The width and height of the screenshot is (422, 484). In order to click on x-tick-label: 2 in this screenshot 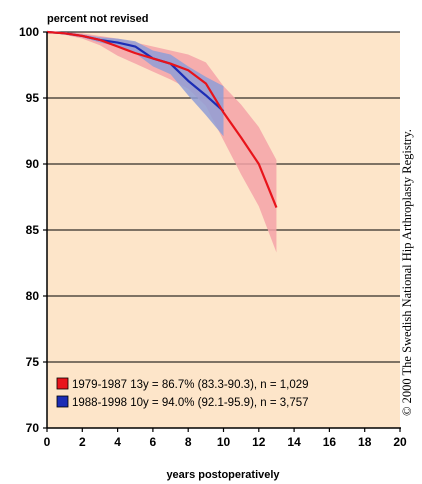, I will do `click(82, 442)`.